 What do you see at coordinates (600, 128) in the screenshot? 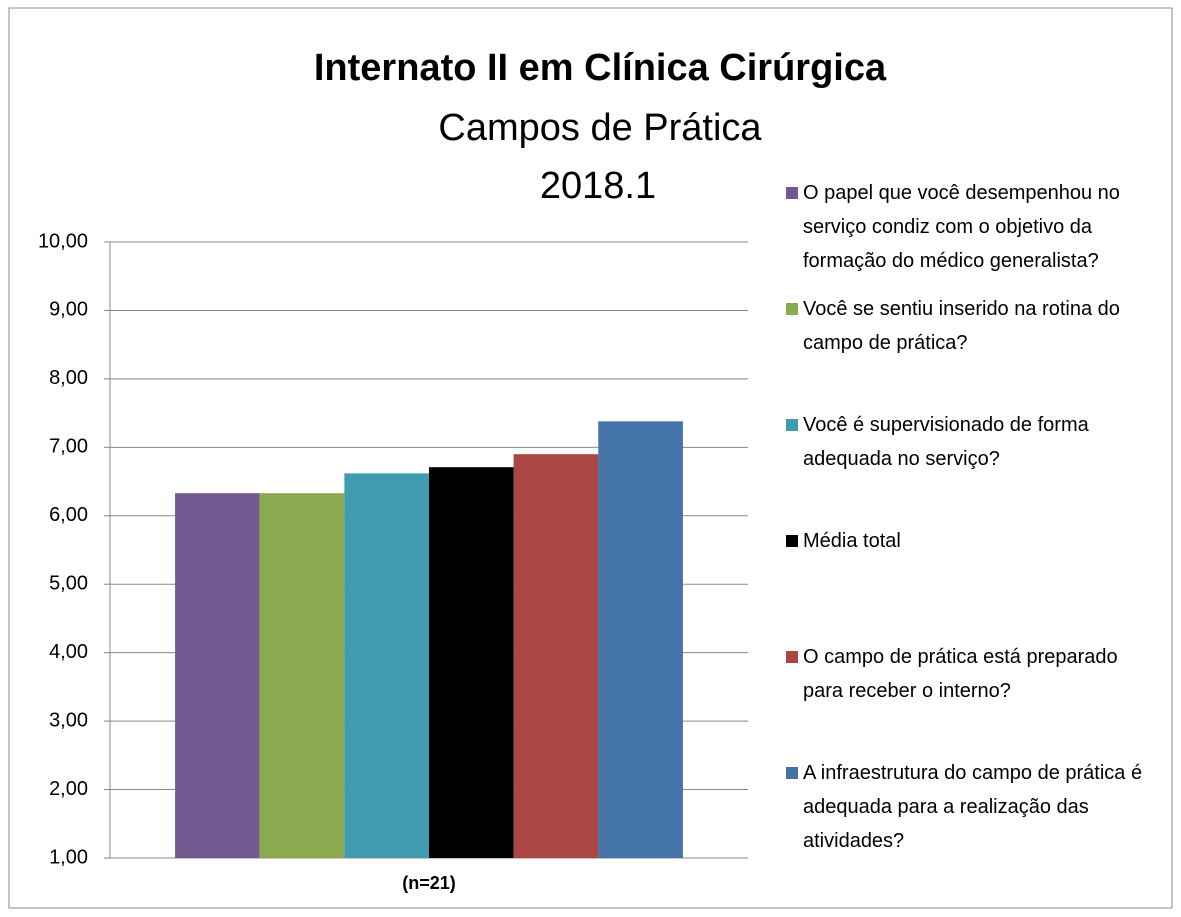
I see `chart-subtitle: Campos de Prática` at bounding box center [600, 128].